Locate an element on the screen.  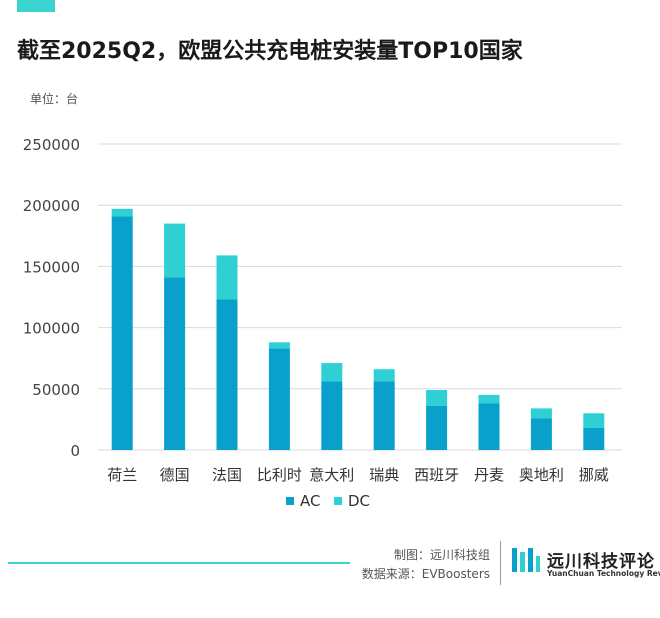
x-tick-label: 德国 is located at coordinates (175, 475).